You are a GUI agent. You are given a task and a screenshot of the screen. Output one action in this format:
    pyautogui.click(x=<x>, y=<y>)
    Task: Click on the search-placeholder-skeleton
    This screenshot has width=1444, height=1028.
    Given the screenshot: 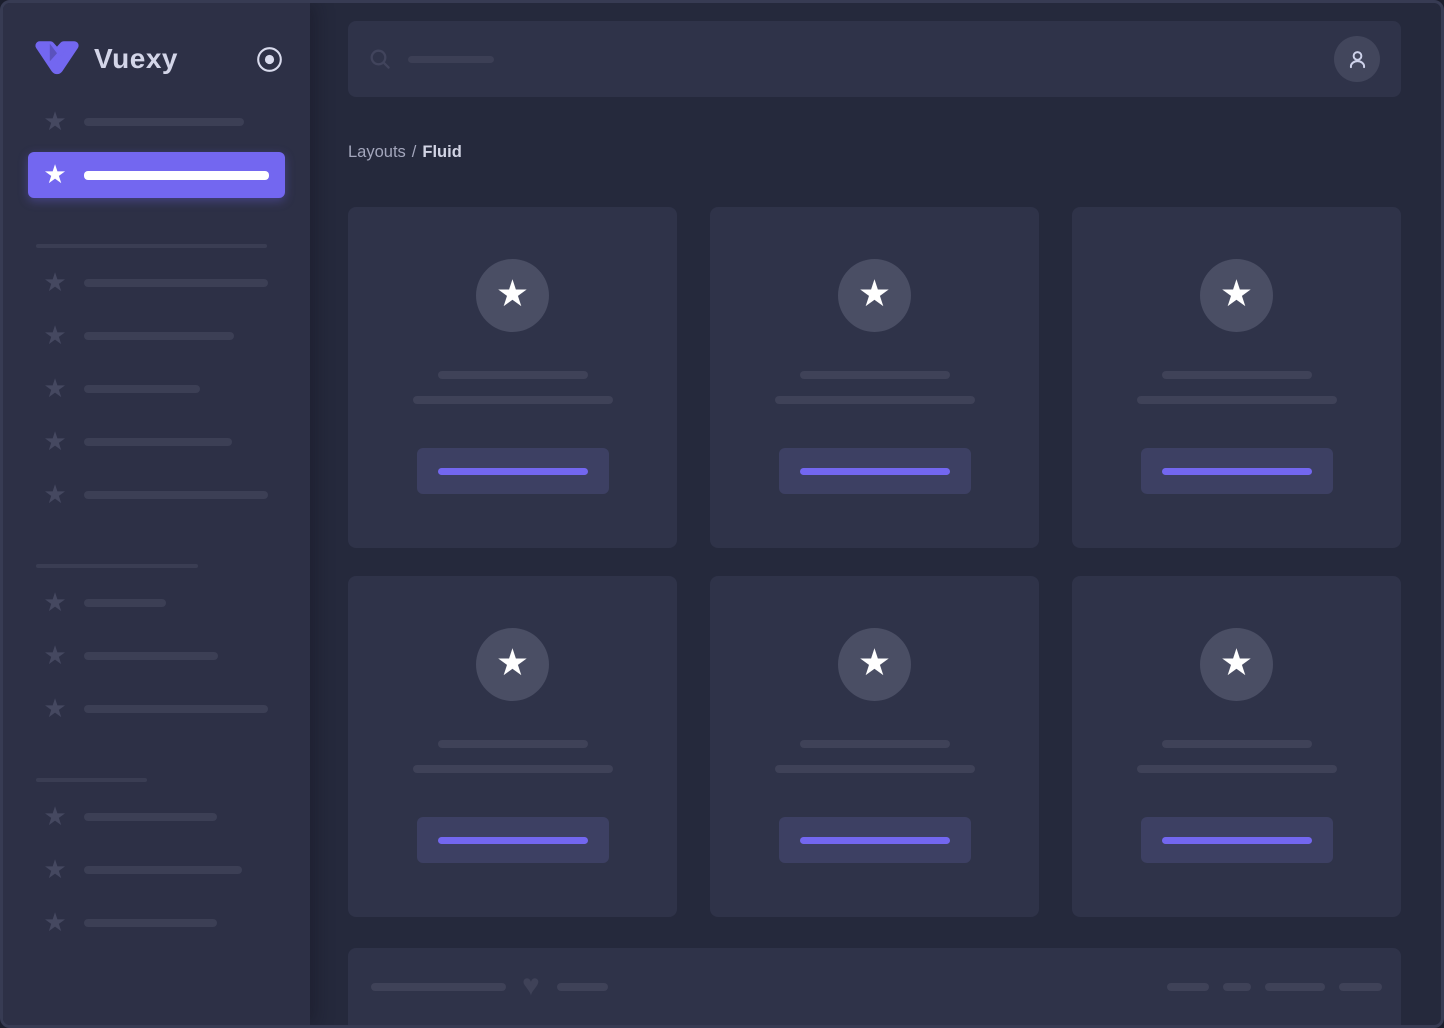 What is the action you would take?
    pyautogui.click(x=451, y=59)
    